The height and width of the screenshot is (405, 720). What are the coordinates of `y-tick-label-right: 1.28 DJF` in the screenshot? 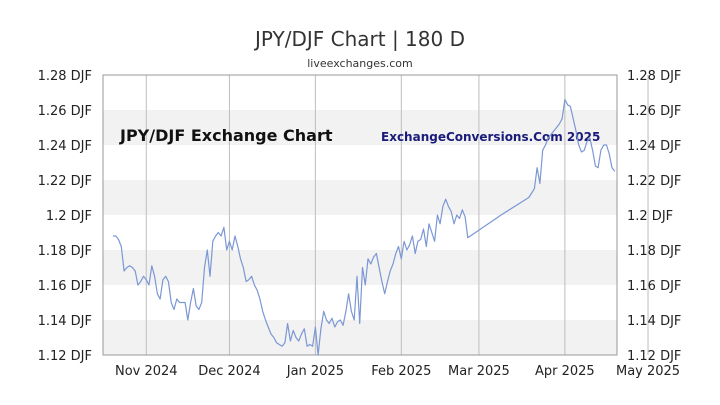 It's located at (654, 76).